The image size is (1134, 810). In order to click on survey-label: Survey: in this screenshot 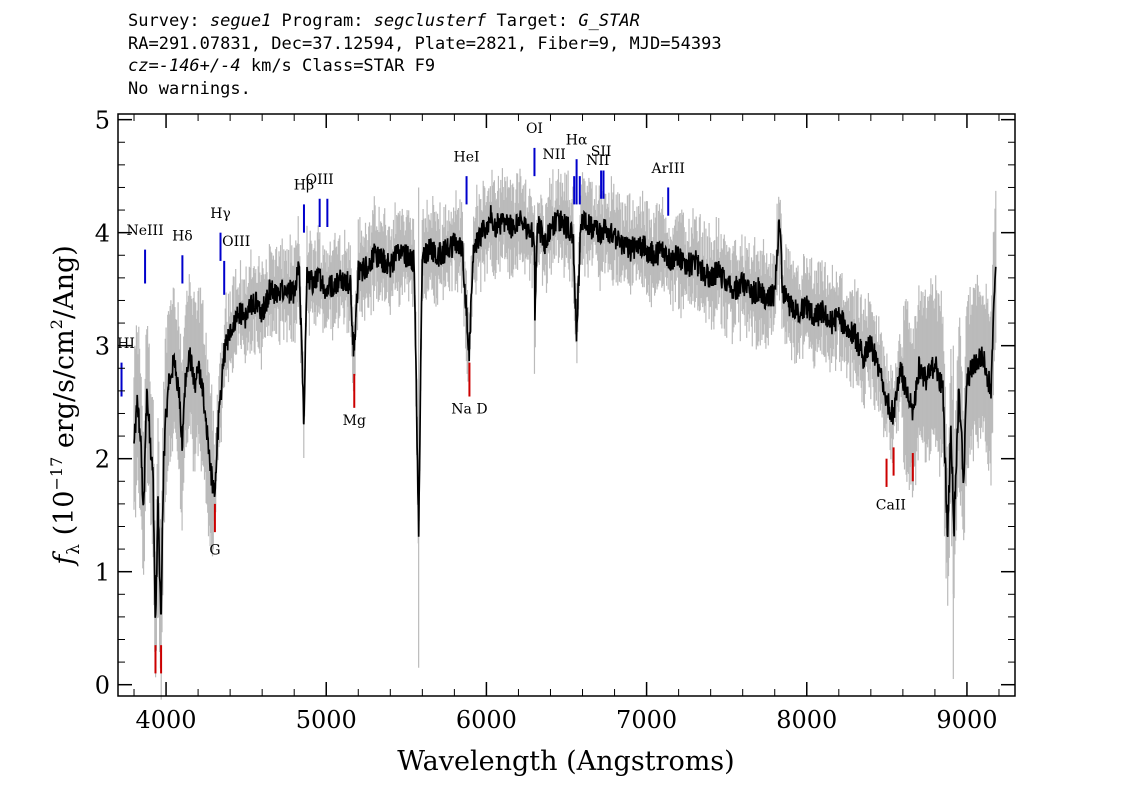, I will do `click(169, 21)`.